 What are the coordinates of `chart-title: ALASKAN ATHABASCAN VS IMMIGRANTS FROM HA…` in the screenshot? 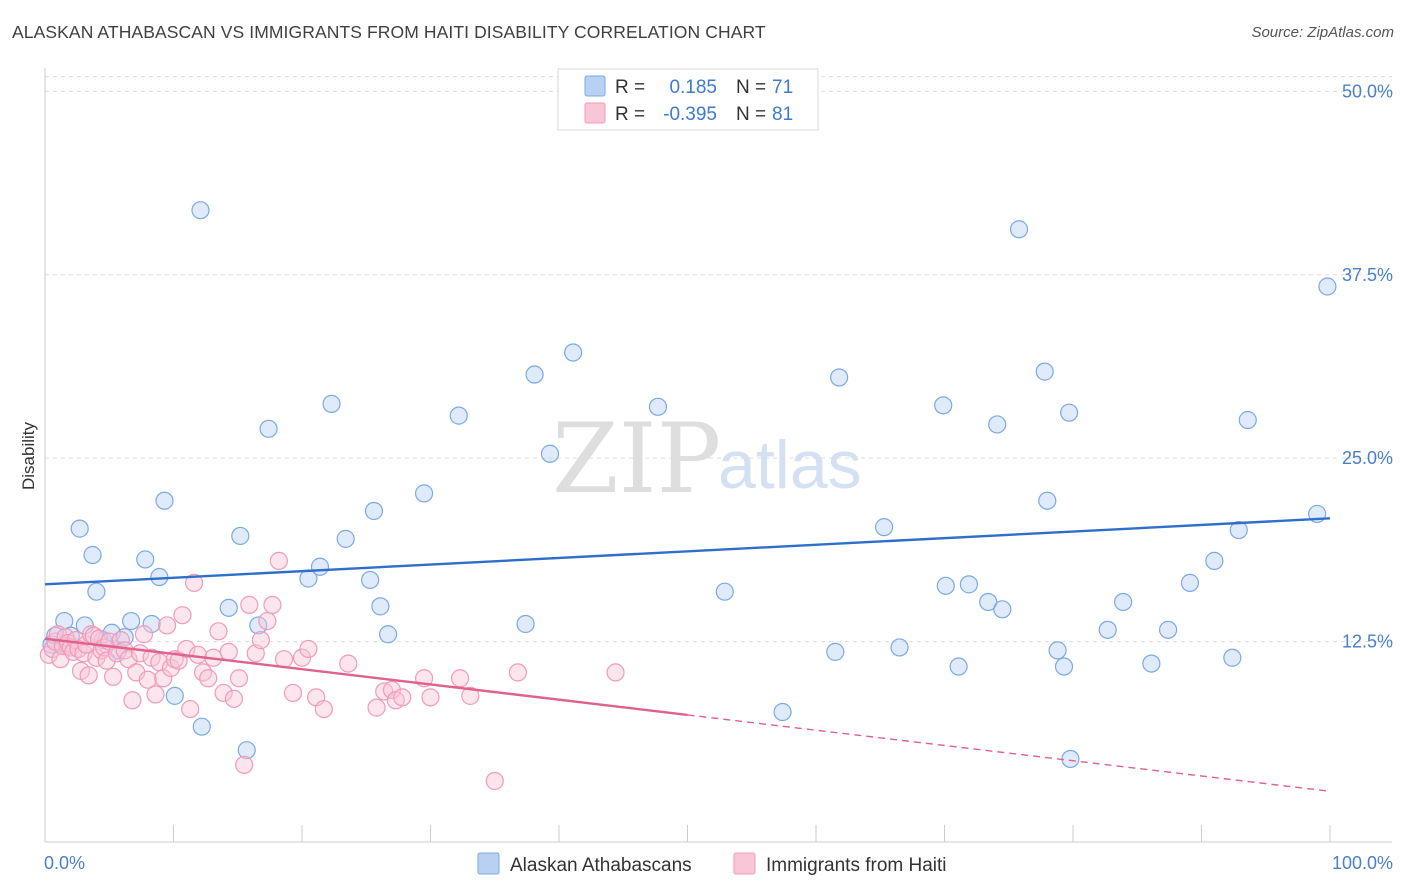 It's located at (389, 32).